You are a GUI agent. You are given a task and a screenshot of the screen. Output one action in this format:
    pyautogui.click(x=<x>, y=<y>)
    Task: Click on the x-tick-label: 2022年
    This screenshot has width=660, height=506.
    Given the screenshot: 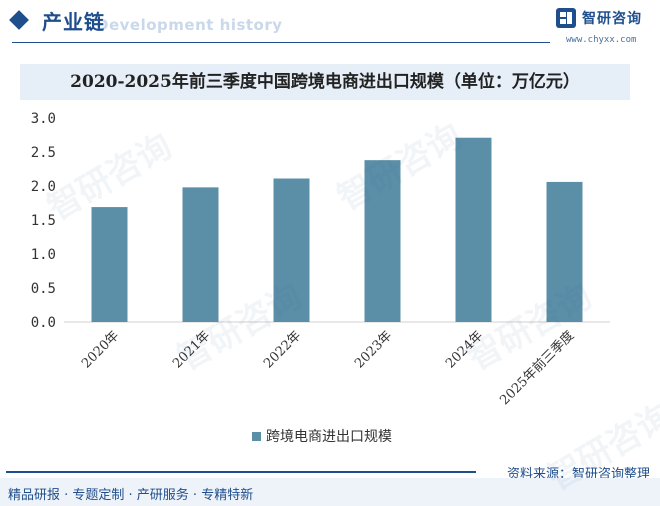 What is the action you would take?
    pyautogui.click(x=282, y=349)
    